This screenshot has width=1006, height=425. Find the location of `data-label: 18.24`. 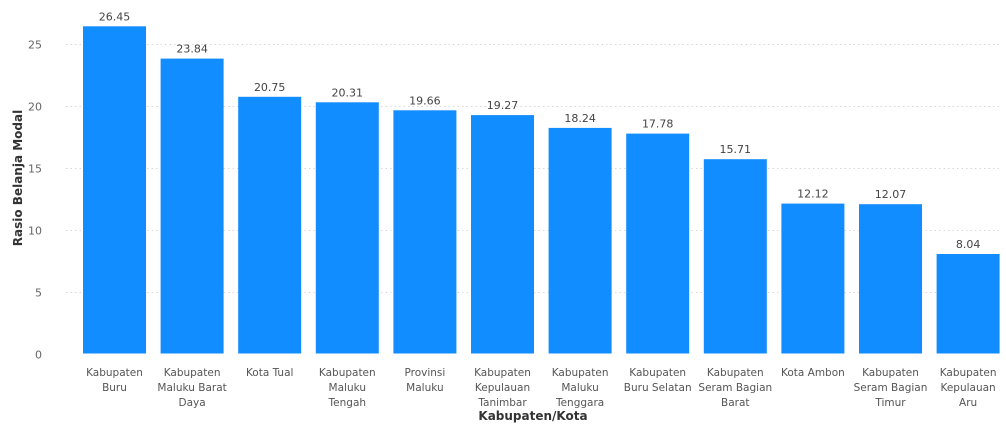

data-label: 18.24 is located at coordinates (580, 118).